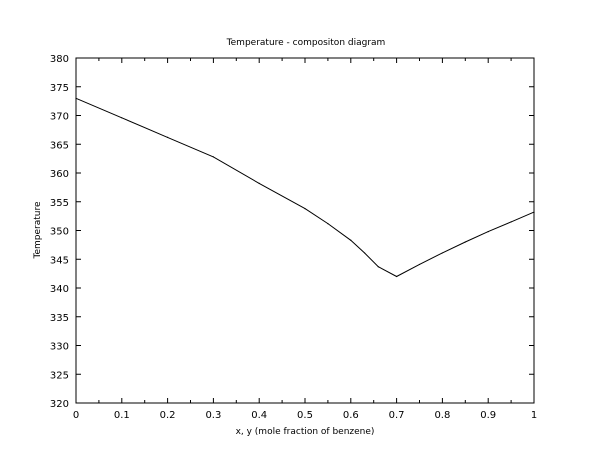 The width and height of the screenshot is (610, 460). I want to click on chart-title: Temperature - compositon diagram, so click(306, 43).